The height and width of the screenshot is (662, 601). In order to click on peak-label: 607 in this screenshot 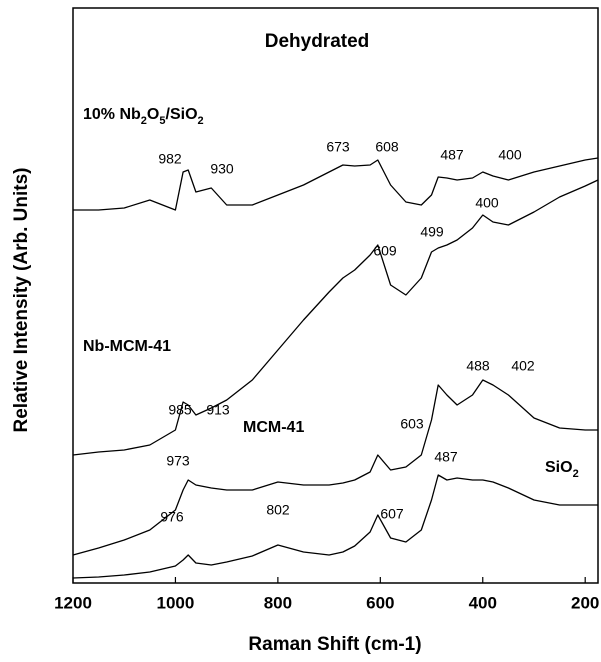, I will do `click(392, 514)`.